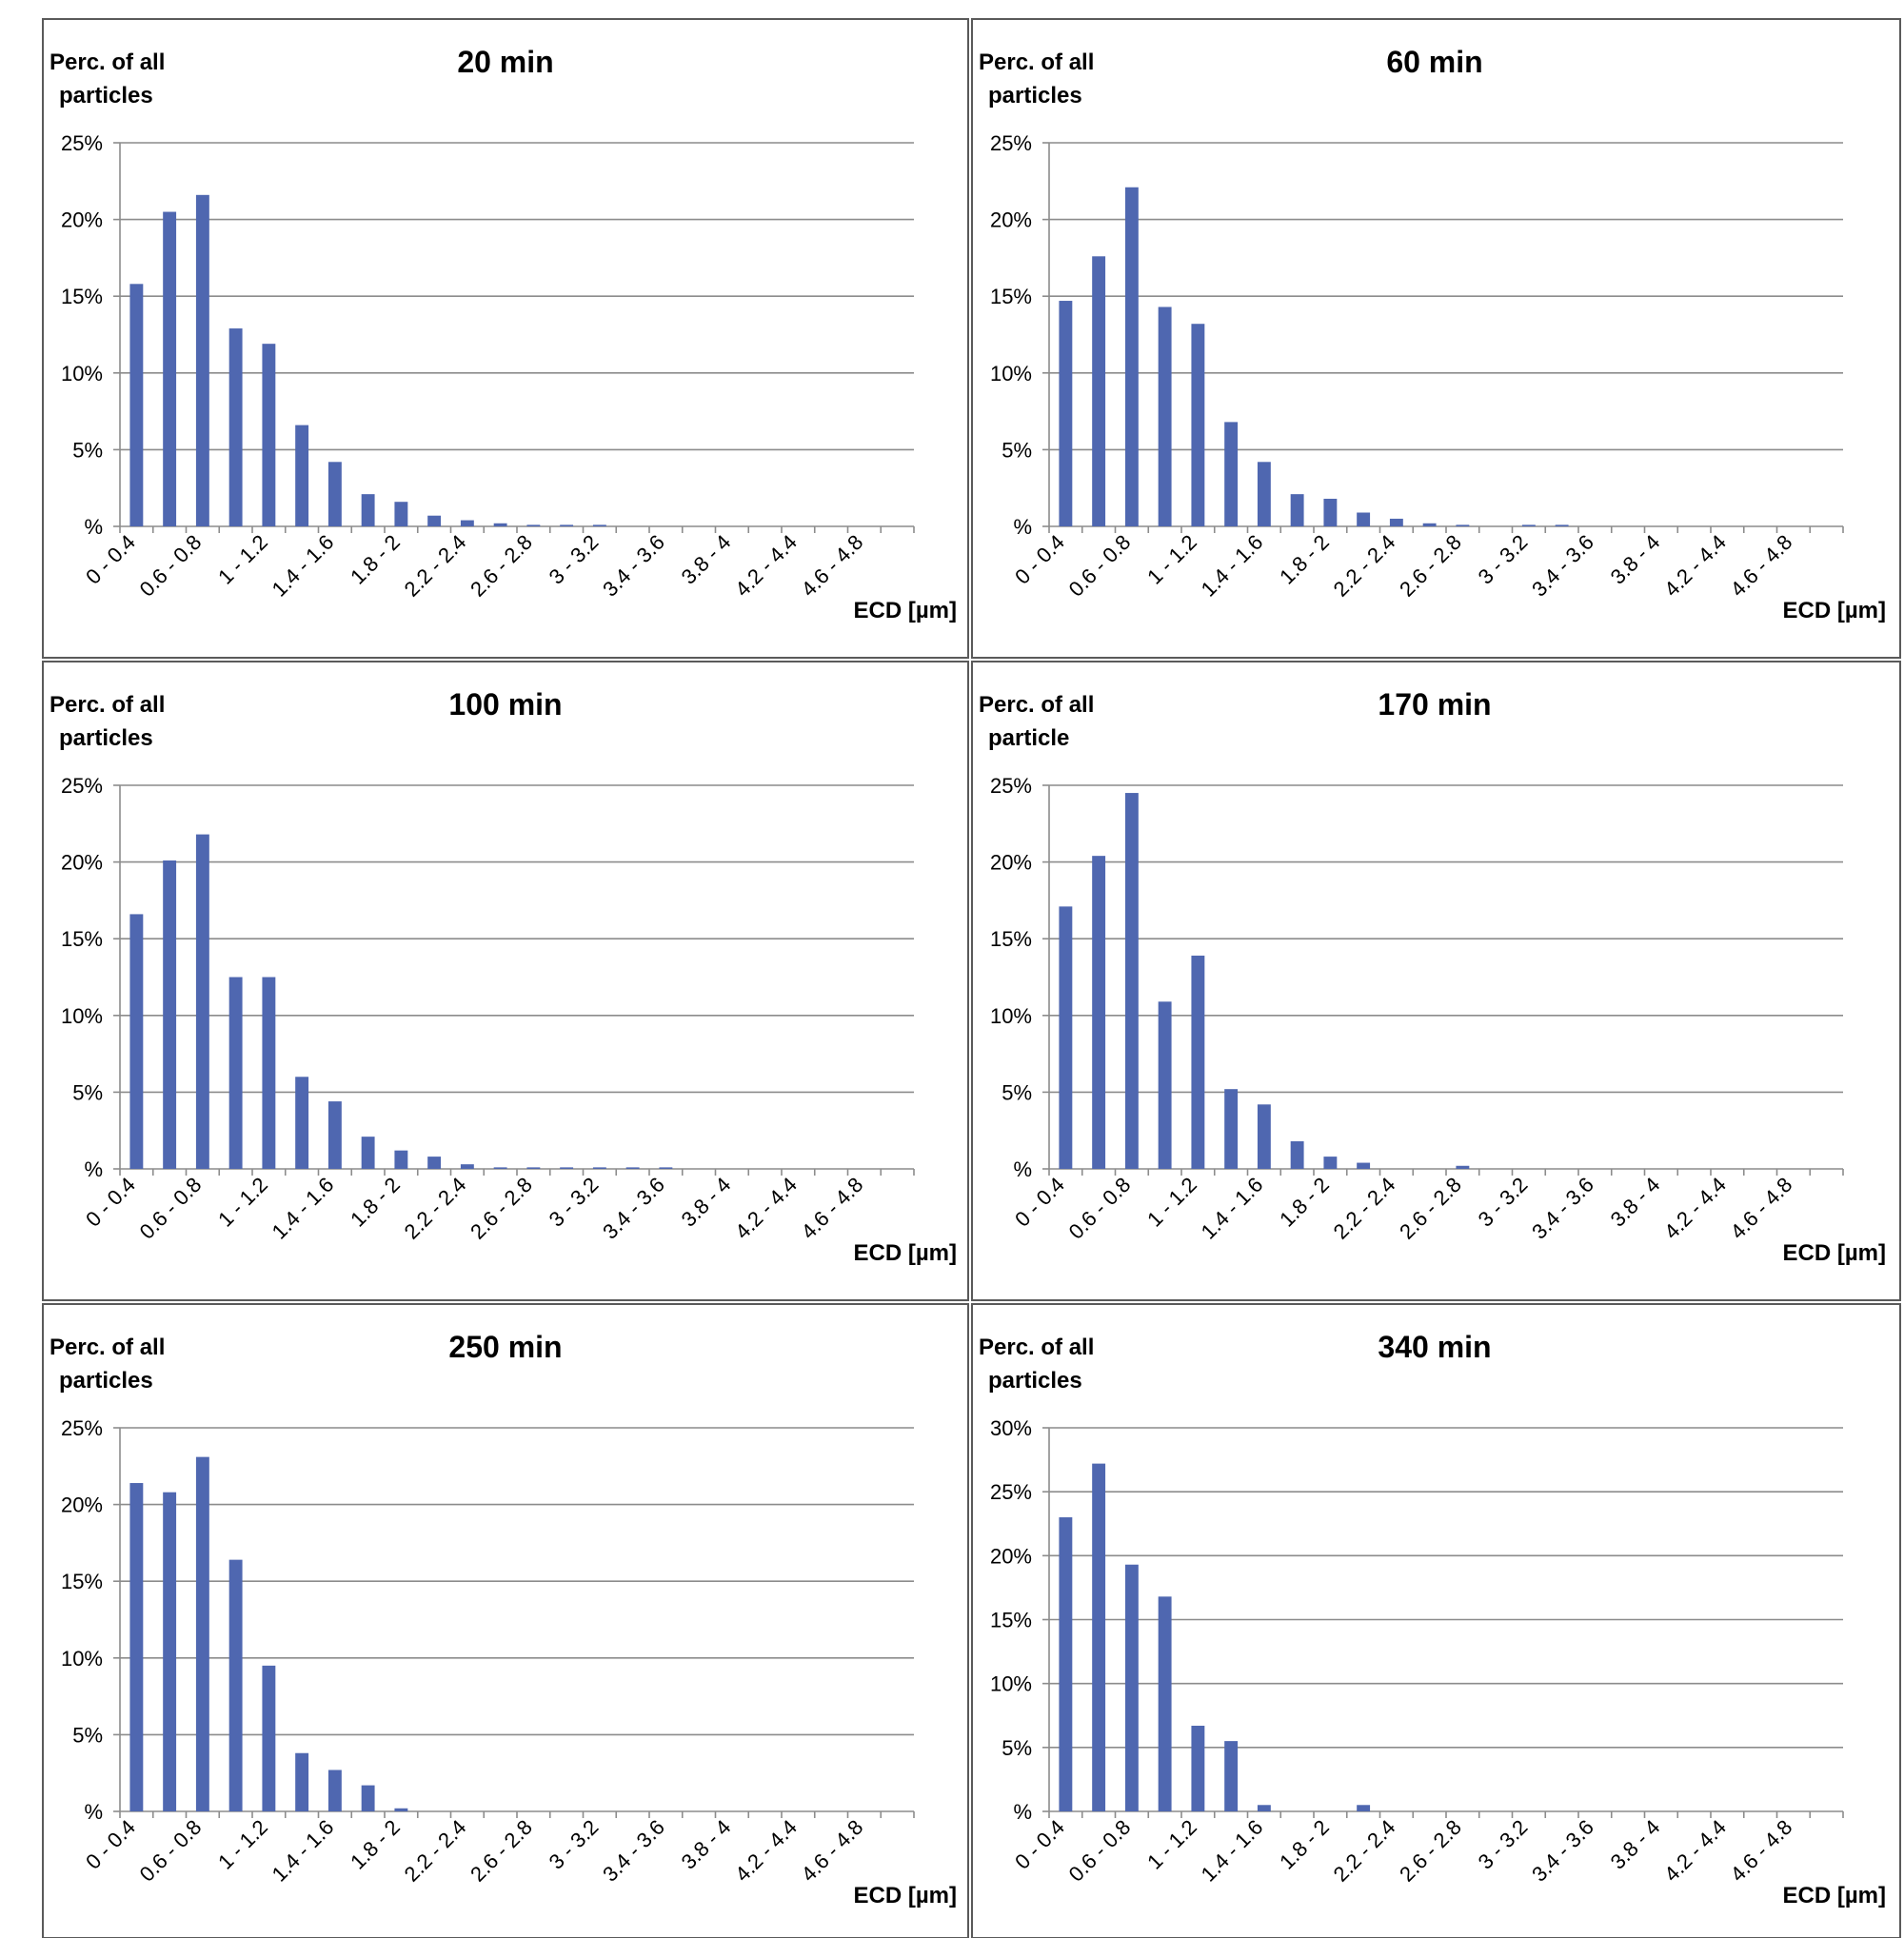 This screenshot has height=1938, width=1904. I want to click on y-axis-label: Perc. of all particle, so click(1036, 722).